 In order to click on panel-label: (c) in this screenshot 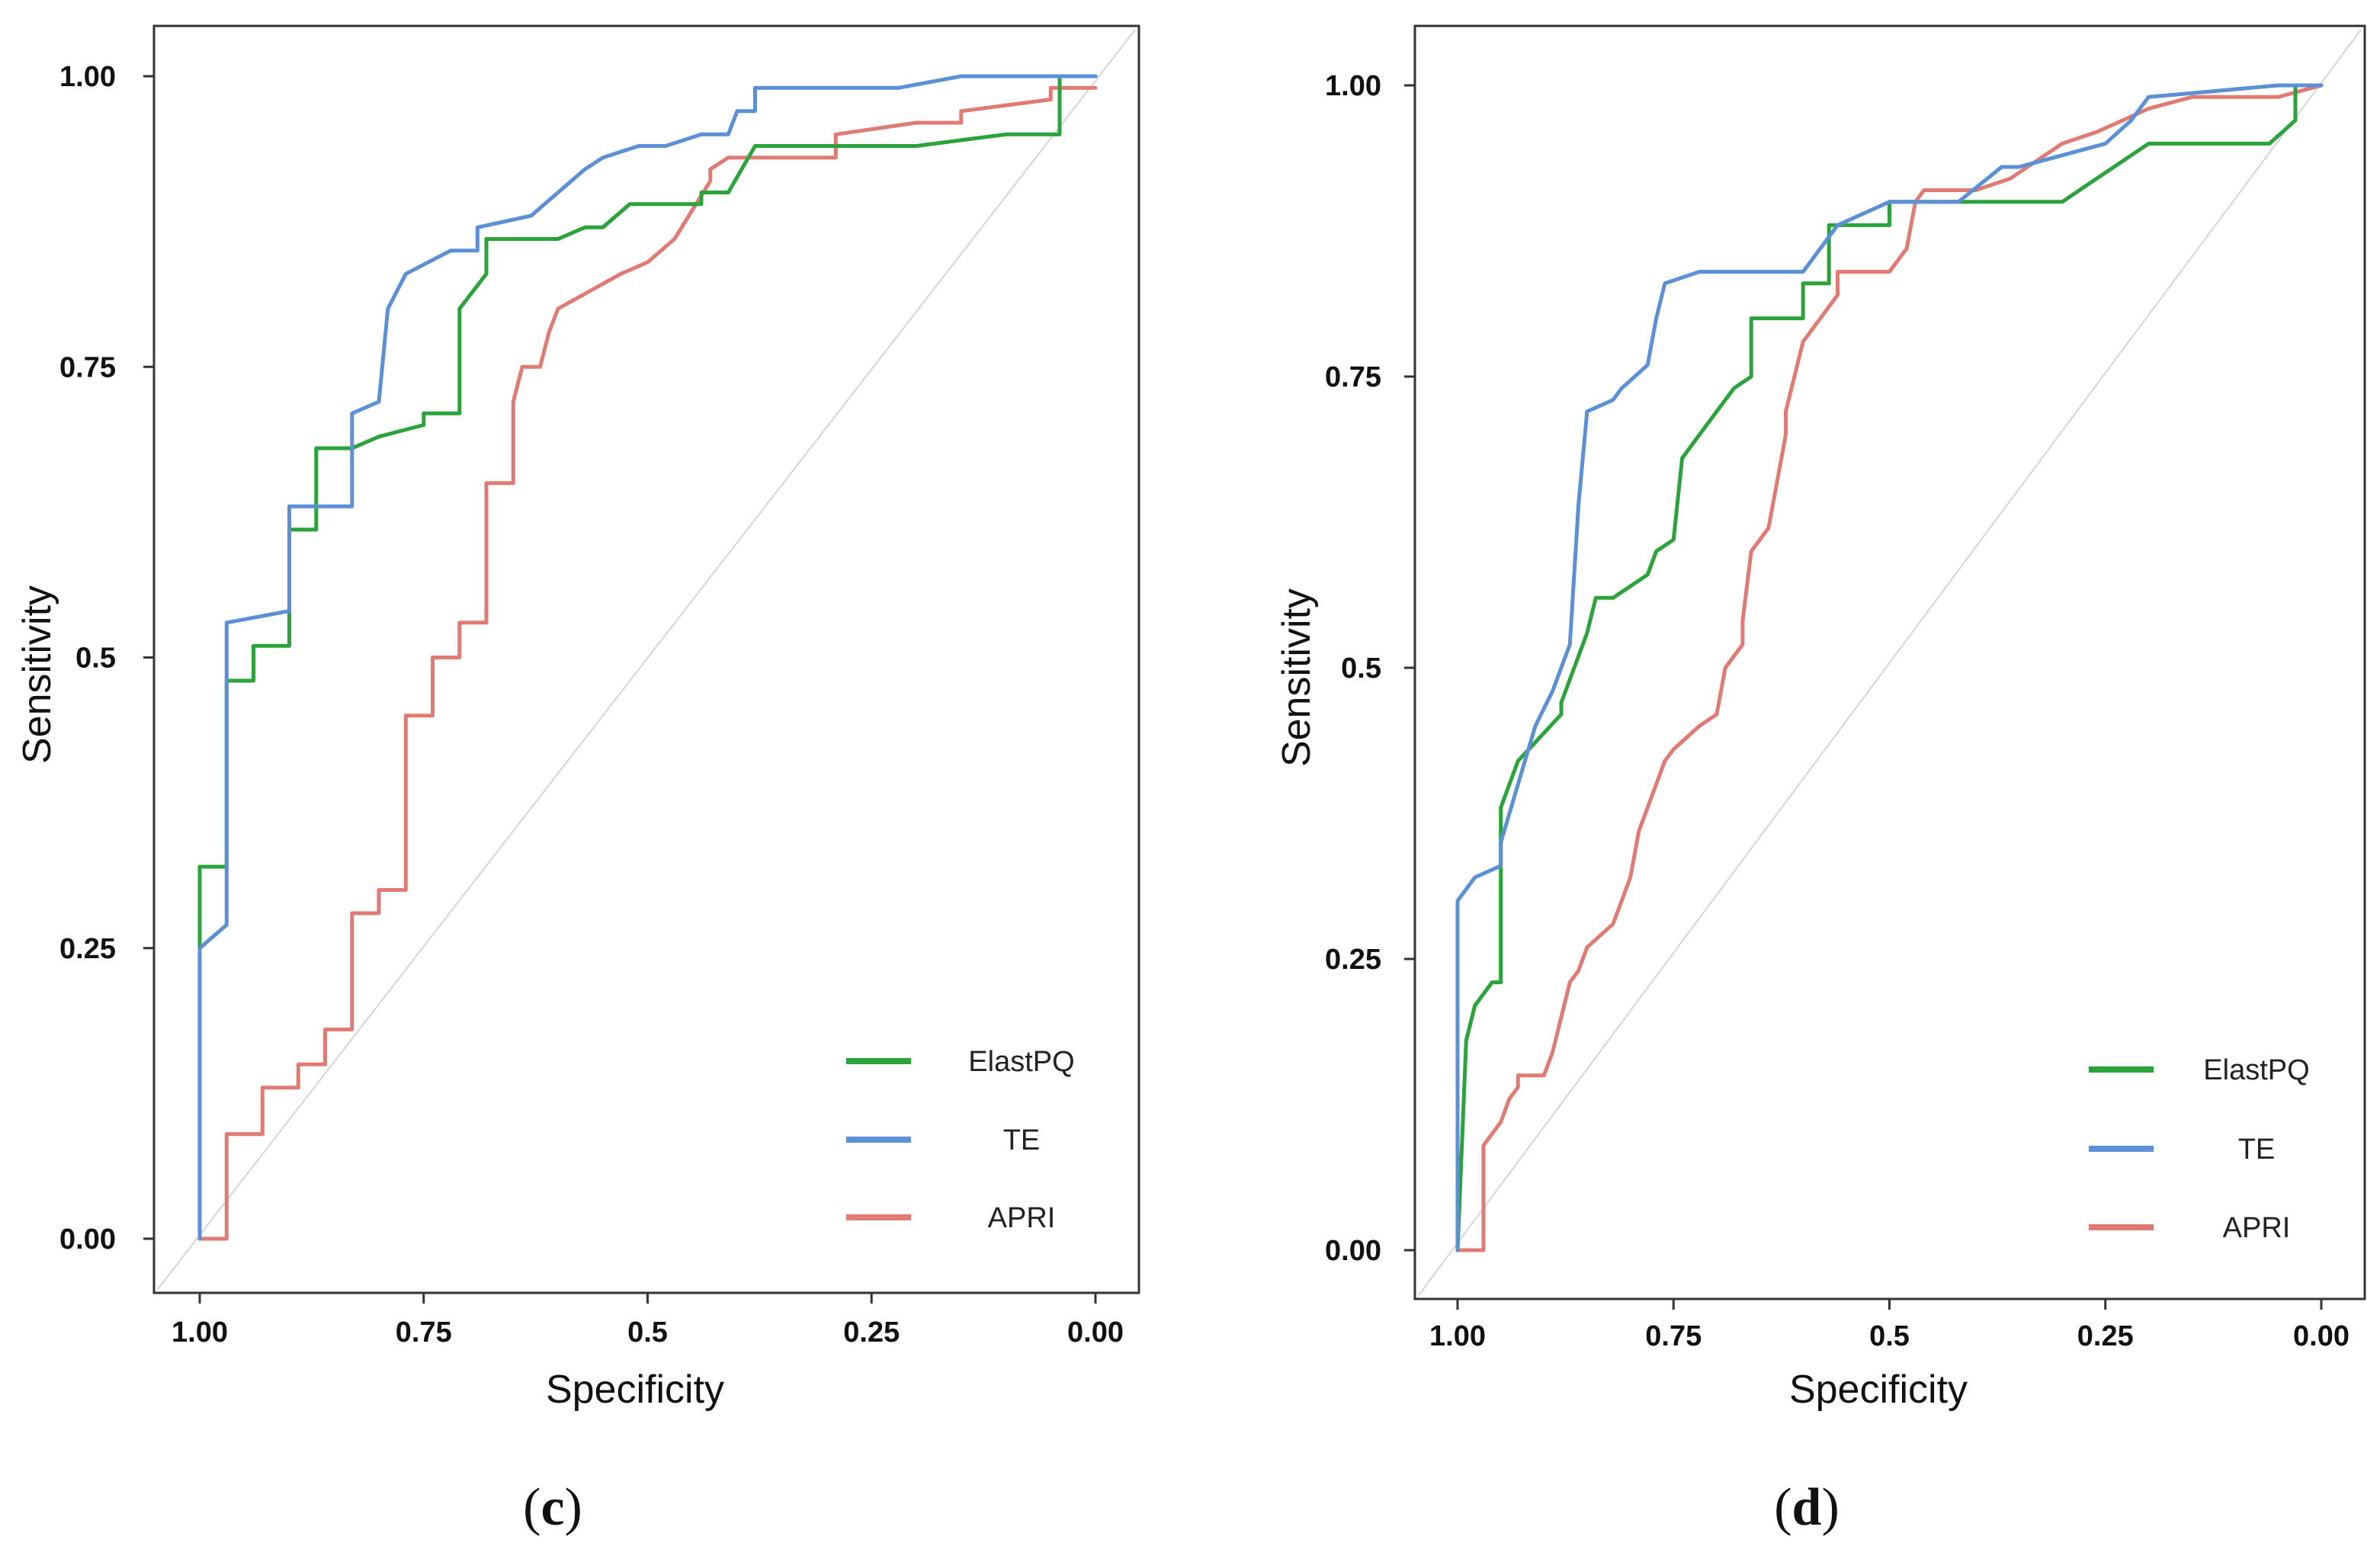, I will do `click(552, 1507)`.